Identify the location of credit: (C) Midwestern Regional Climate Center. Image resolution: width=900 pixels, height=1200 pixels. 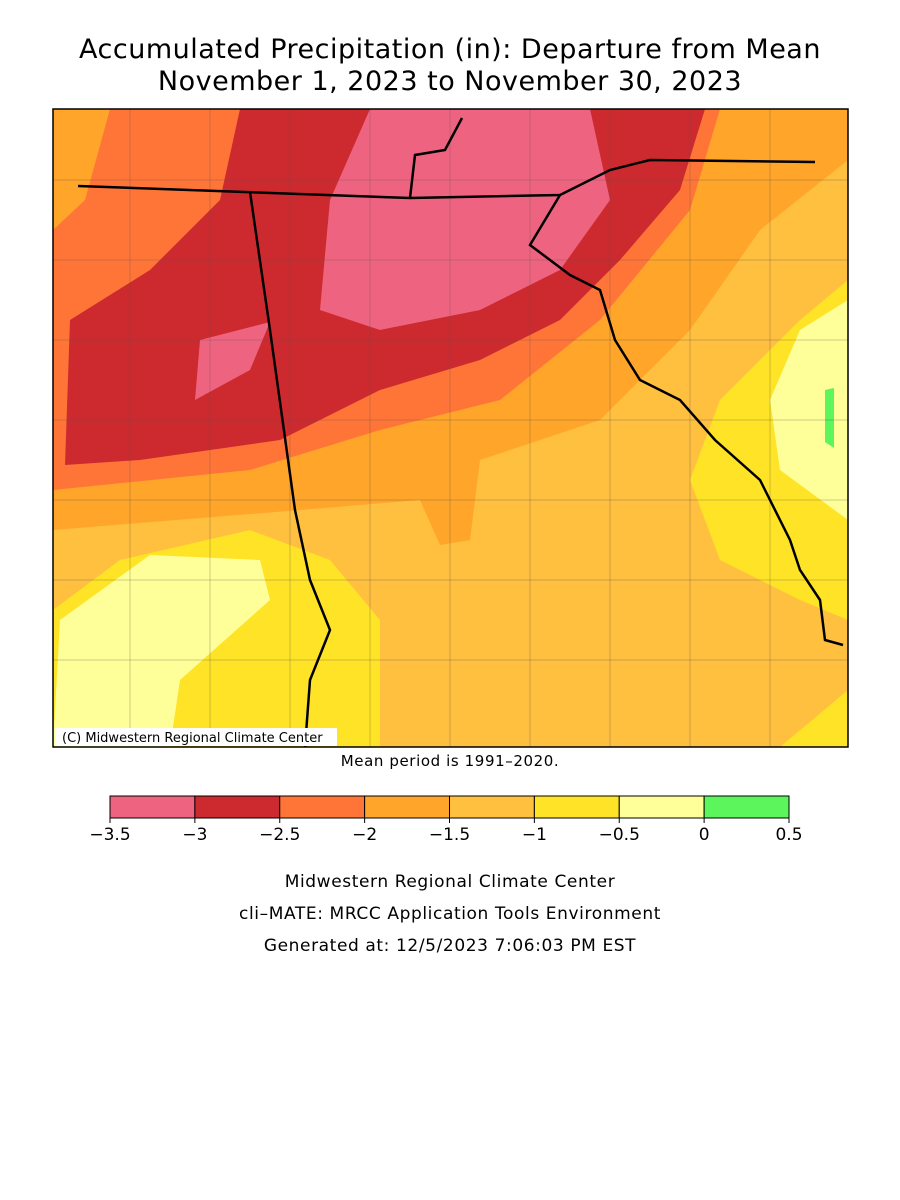
(192, 738).